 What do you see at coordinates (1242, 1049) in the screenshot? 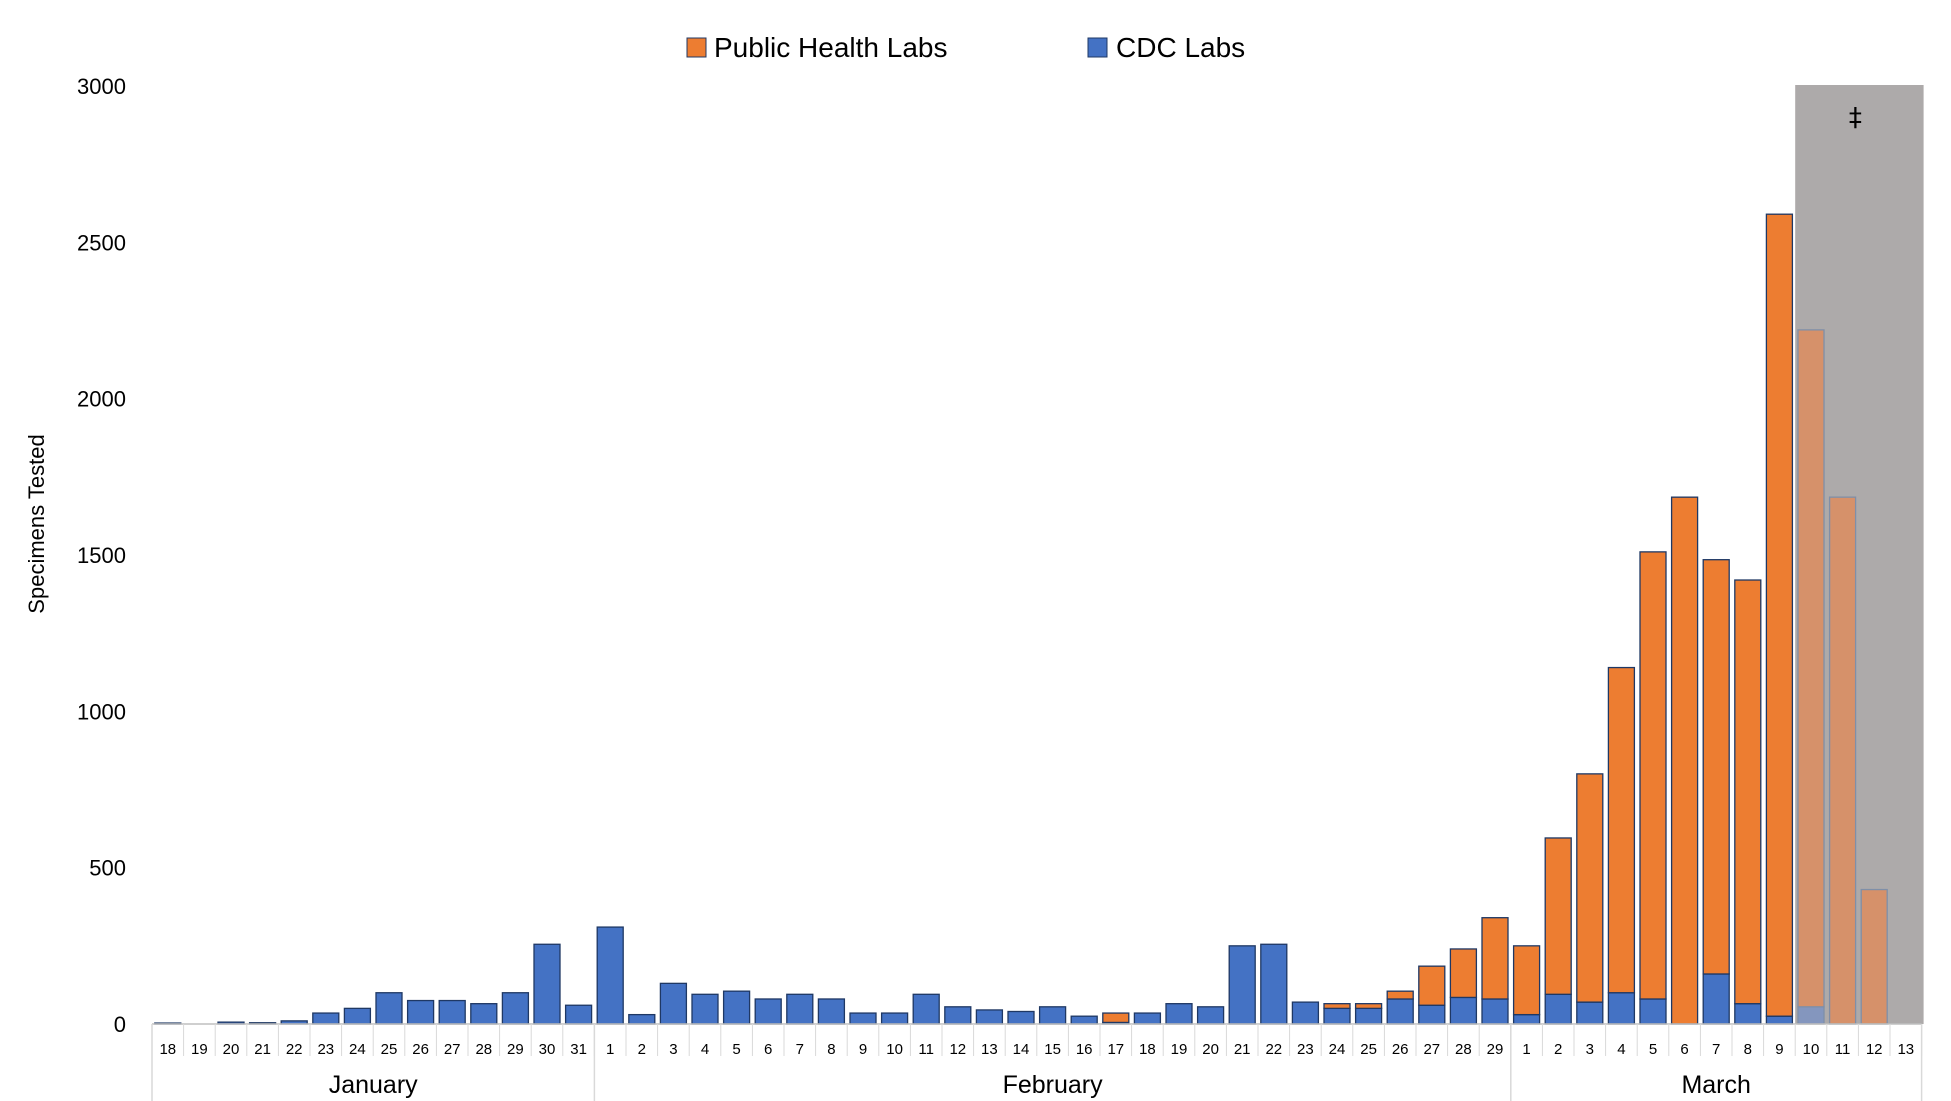
I see `x-tick-label: 21` at bounding box center [1242, 1049].